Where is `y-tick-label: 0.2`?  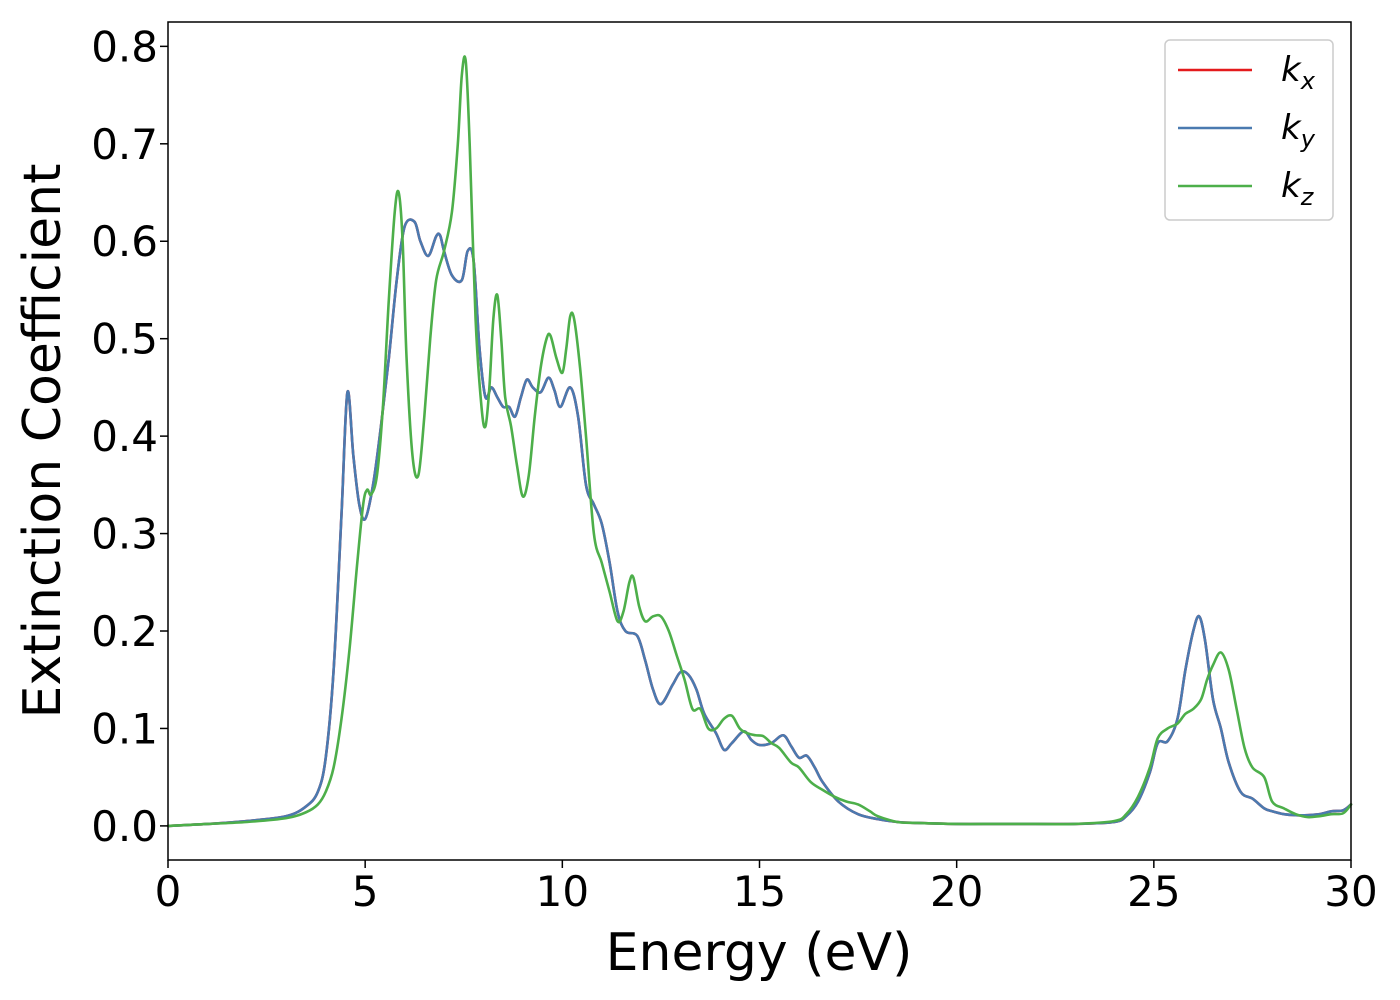
y-tick-label: 0.2 is located at coordinates (124, 631).